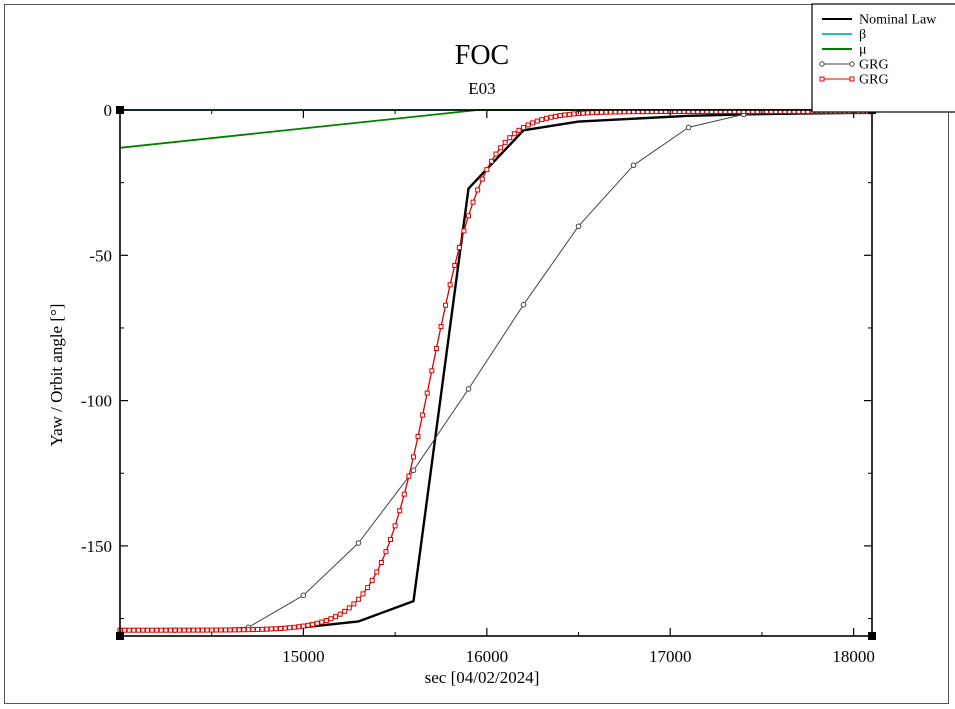 Image resolution: width=955 pixels, height=709 pixels. I want to click on y-tick-label: -100, so click(96, 401).